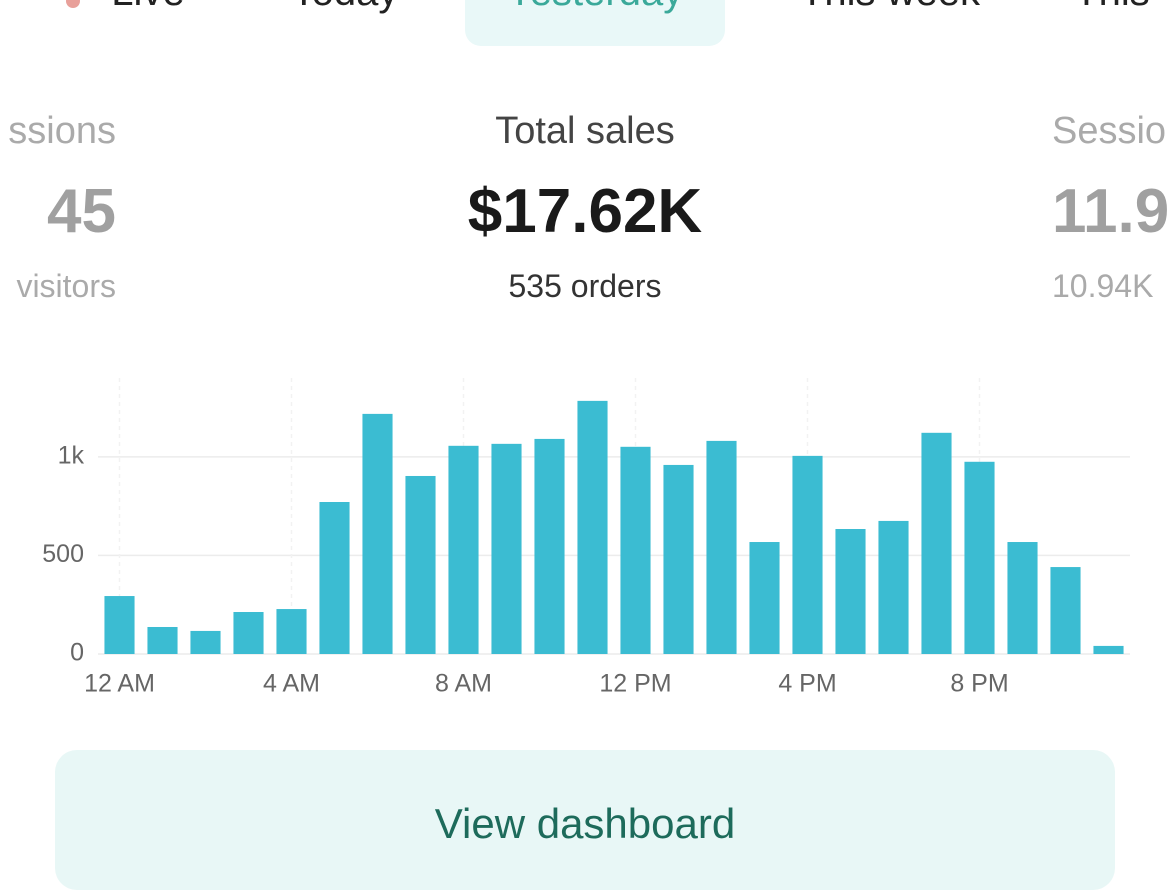  Describe the element at coordinates (291, 684) in the screenshot. I see `x-tick-label: 4 AM` at that location.